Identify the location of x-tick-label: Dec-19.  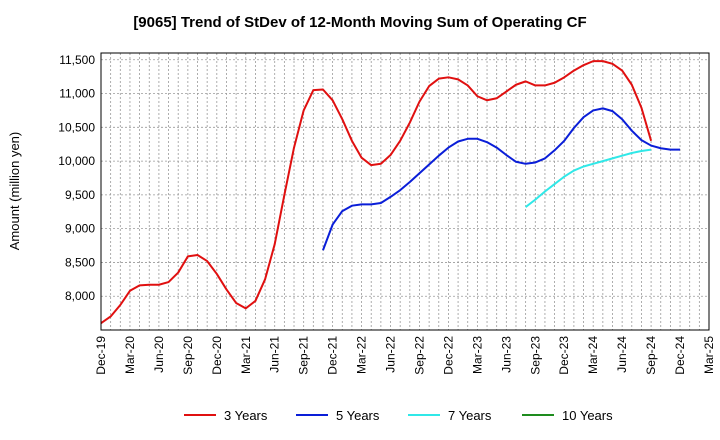
(101, 355).